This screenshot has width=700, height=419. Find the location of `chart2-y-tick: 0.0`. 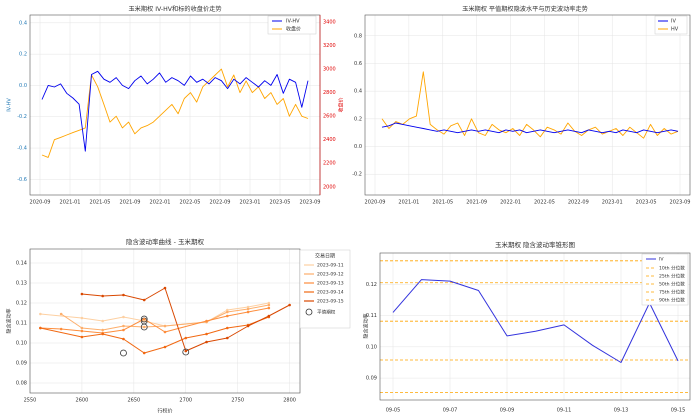

chart2-y-tick: 0.0 is located at coordinates (358, 147).